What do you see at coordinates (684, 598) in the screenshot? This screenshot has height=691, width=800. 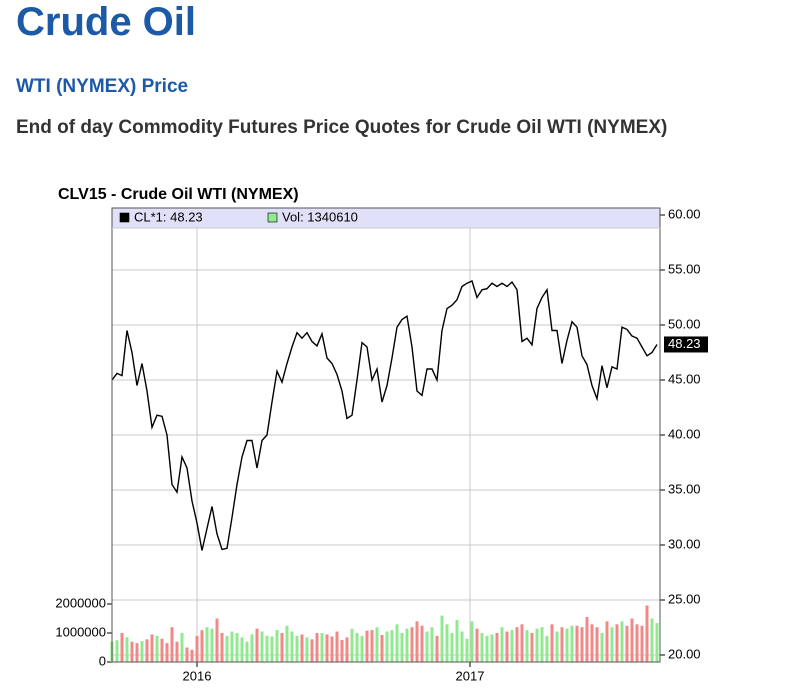 I see `y2-tick-label: 25.00` at bounding box center [684, 598].